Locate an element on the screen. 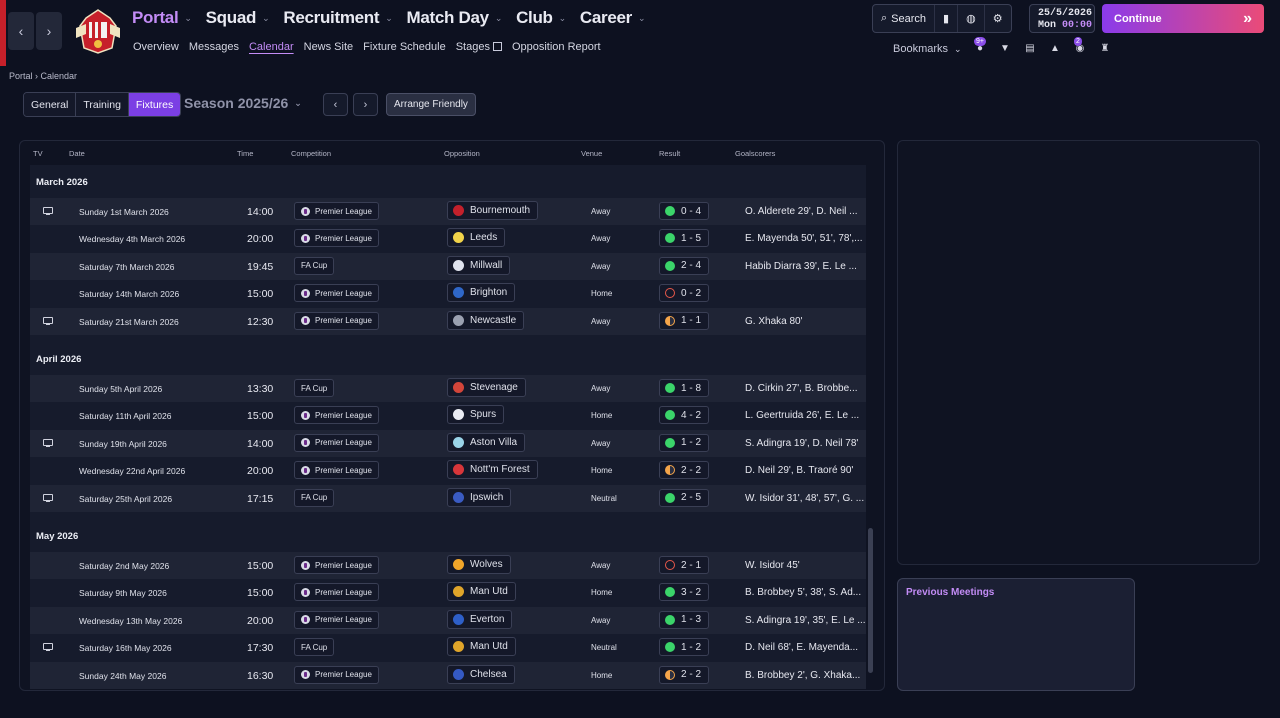 The image size is (1280, 718). world-button: ◍ is located at coordinates (971, 18).